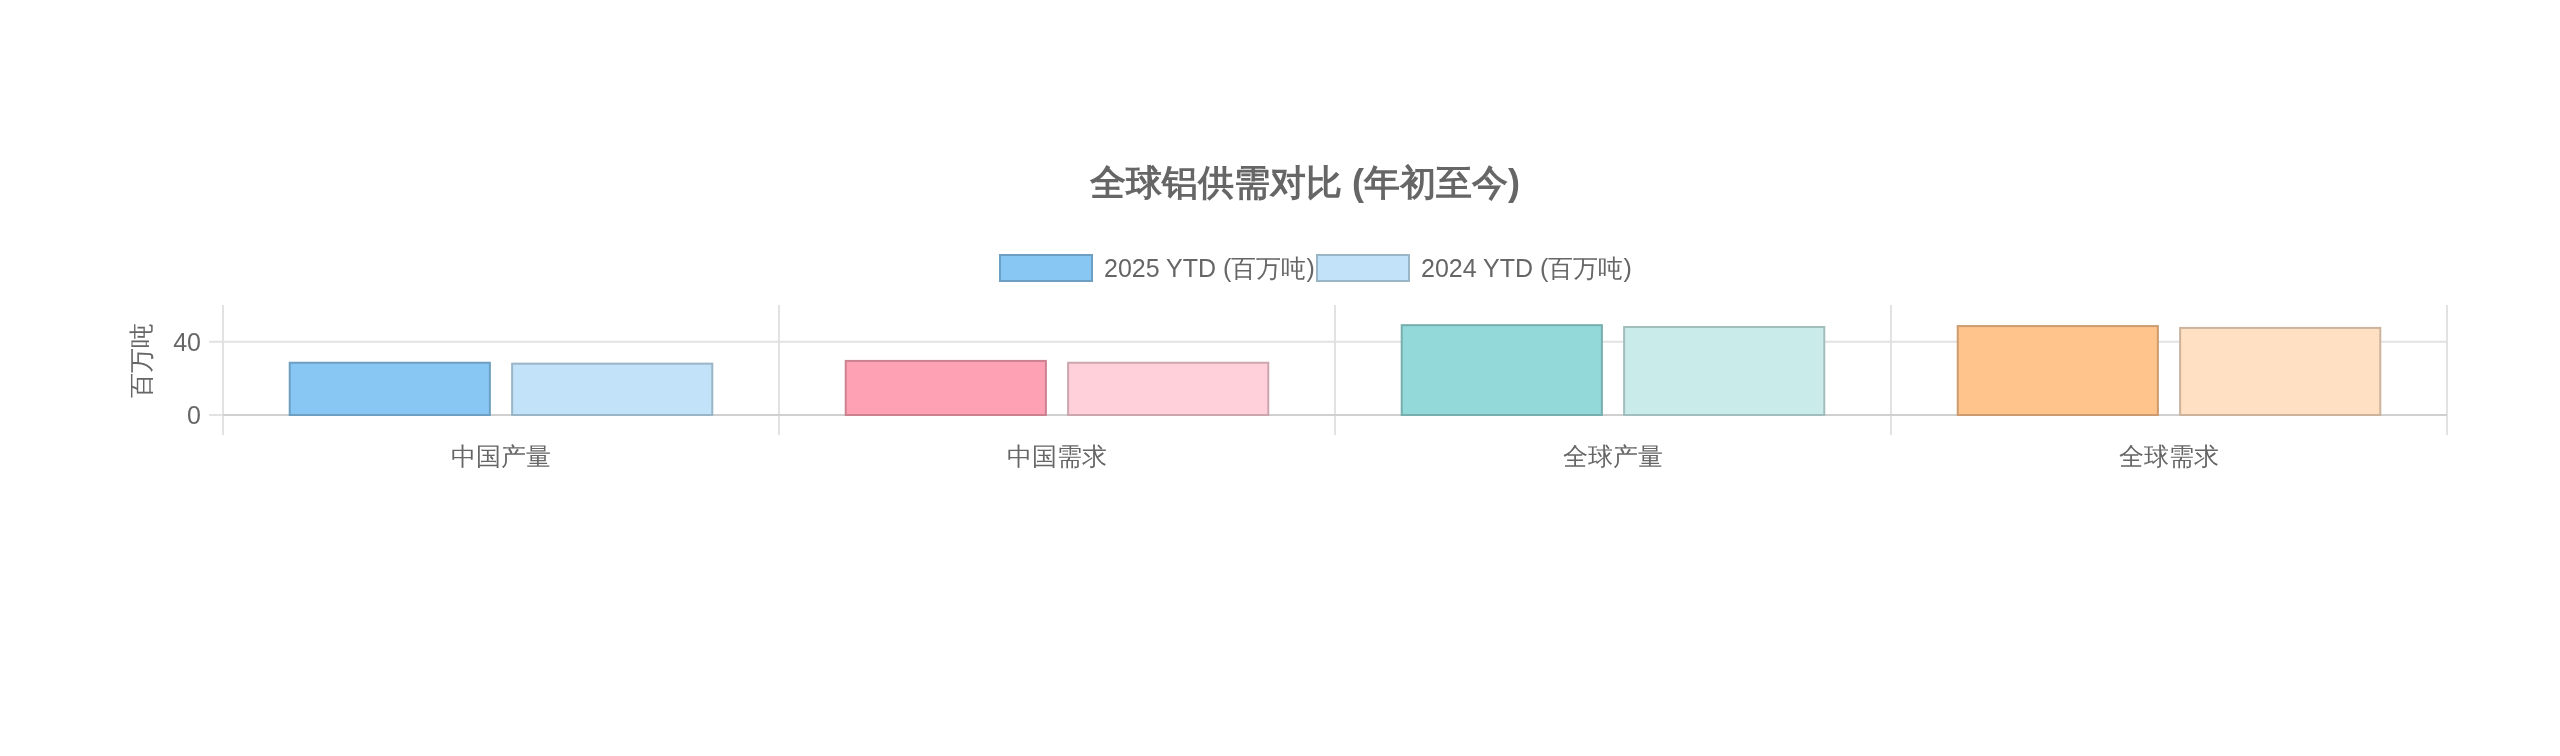 This screenshot has width=2560, height=756. Describe the element at coordinates (501, 456) in the screenshot. I see `x-tick-label: 中国产量` at that location.